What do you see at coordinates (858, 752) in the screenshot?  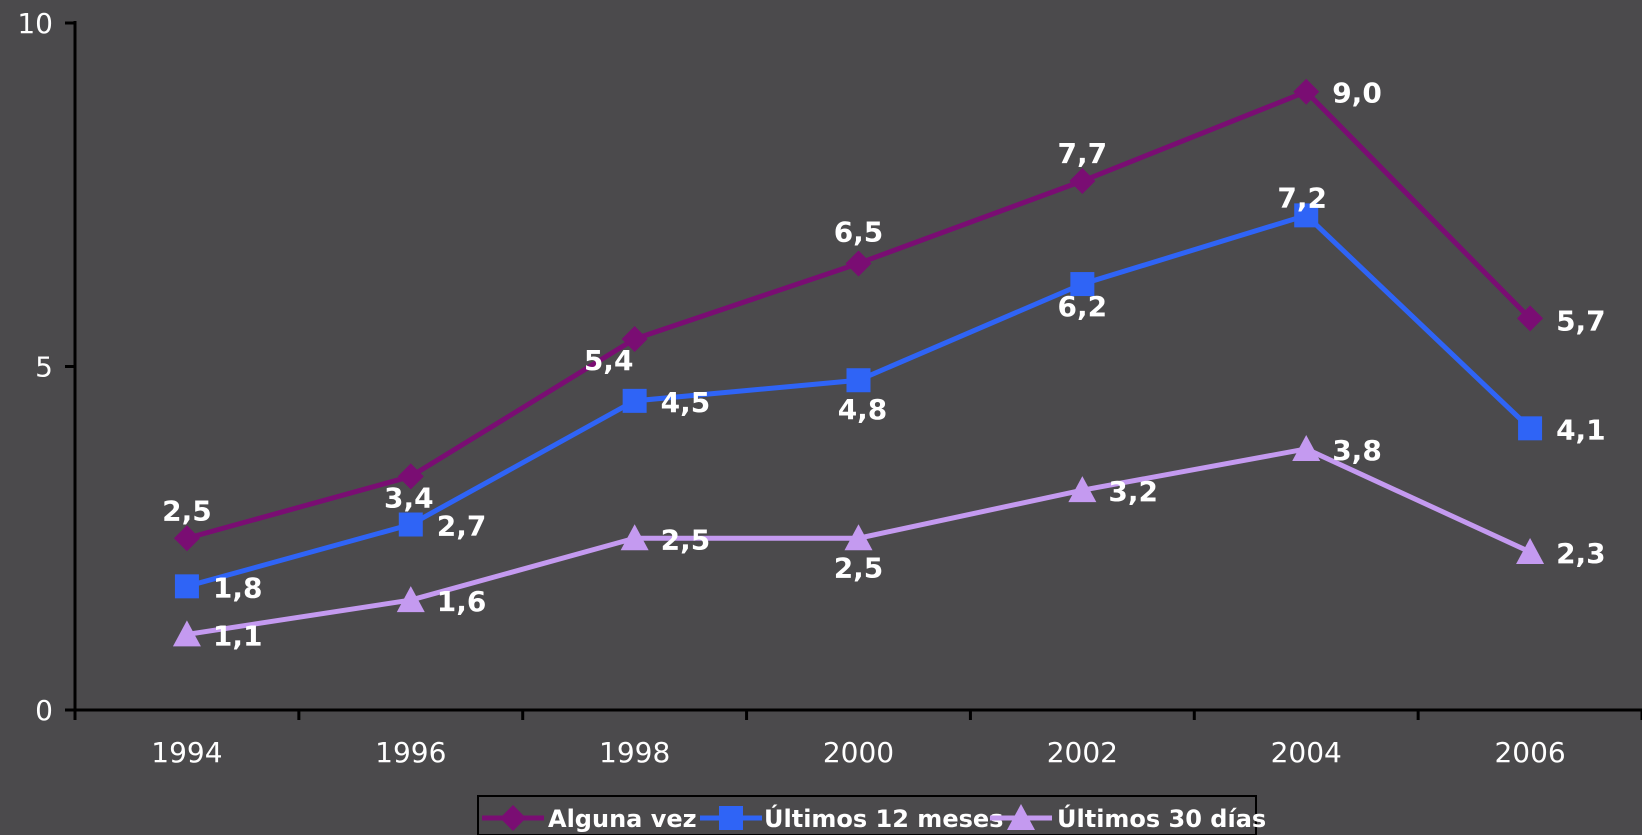 I see `x-tick-label: 2000` at bounding box center [858, 752].